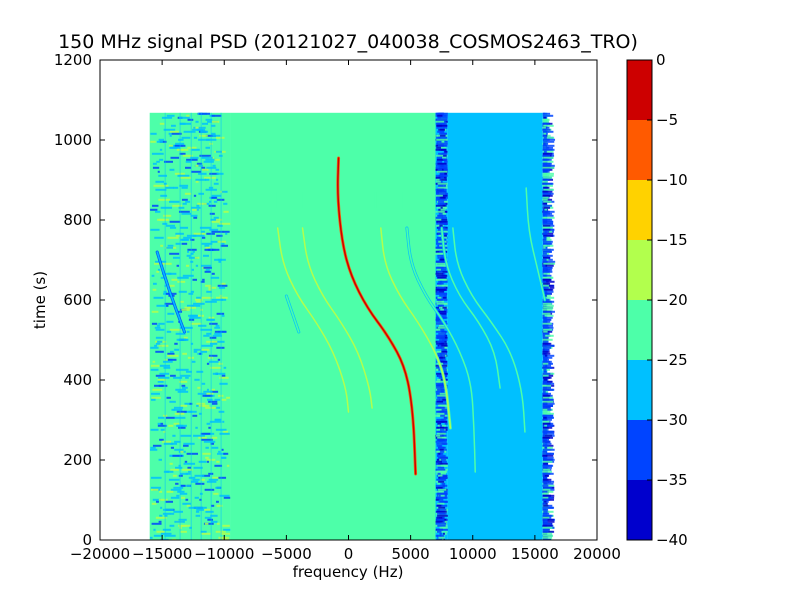 The image size is (800, 600). What do you see at coordinates (193, 326) in the screenshot?
I see `heatmap-streaks` at bounding box center [193, 326].